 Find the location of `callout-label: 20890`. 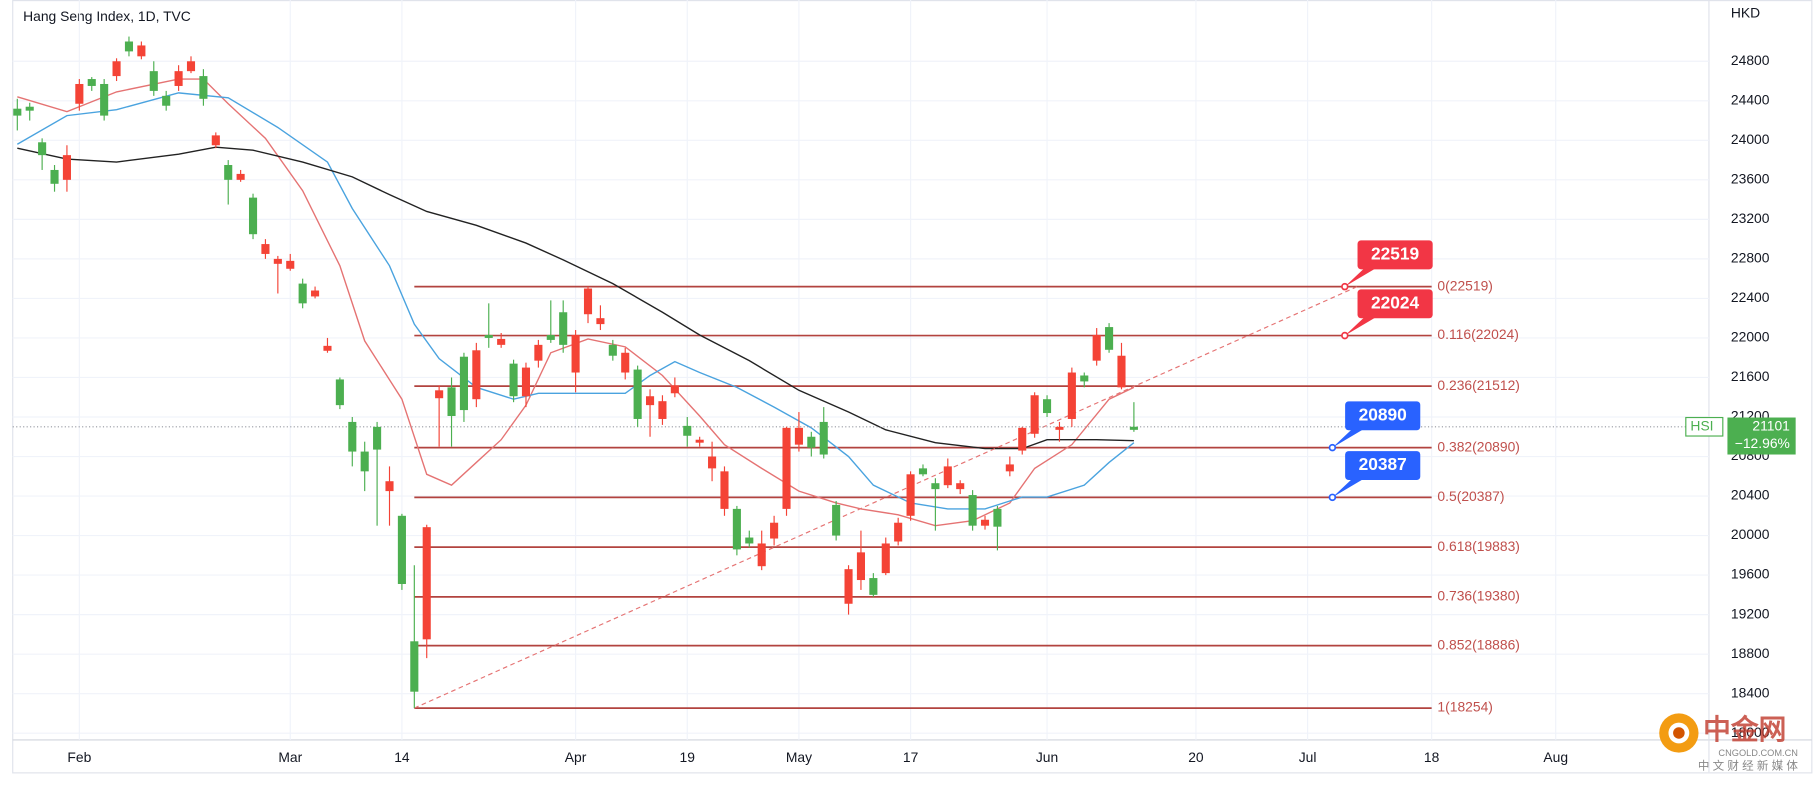

callout-label: 20890 is located at coordinates (1383, 414).